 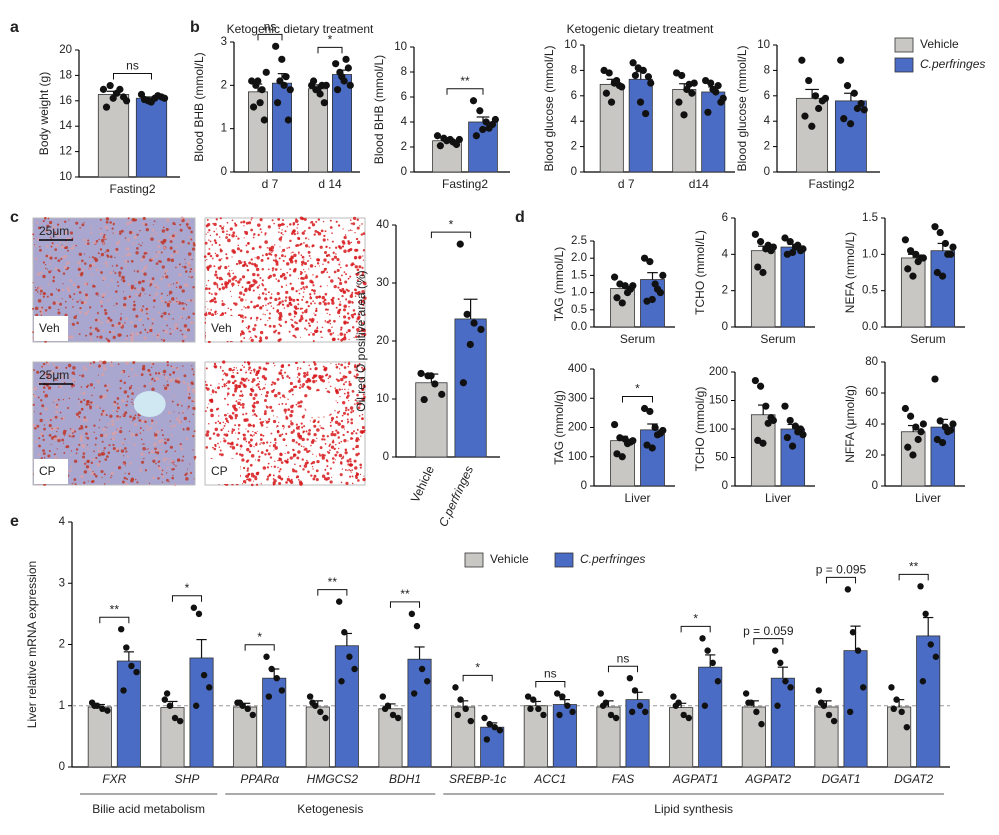 What do you see at coordinates (574, 70) in the screenshot?
I see `y-tick-label: 8` at bounding box center [574, 70].